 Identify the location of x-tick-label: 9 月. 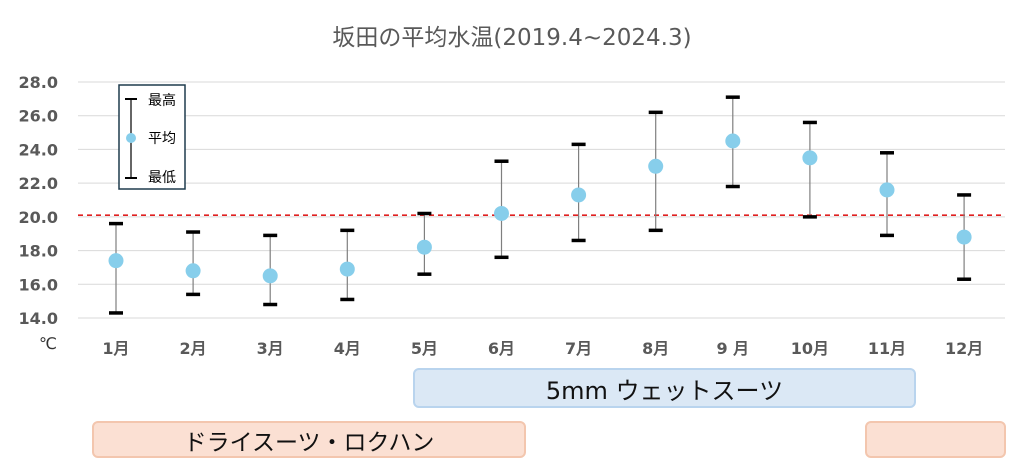
(732, 348).